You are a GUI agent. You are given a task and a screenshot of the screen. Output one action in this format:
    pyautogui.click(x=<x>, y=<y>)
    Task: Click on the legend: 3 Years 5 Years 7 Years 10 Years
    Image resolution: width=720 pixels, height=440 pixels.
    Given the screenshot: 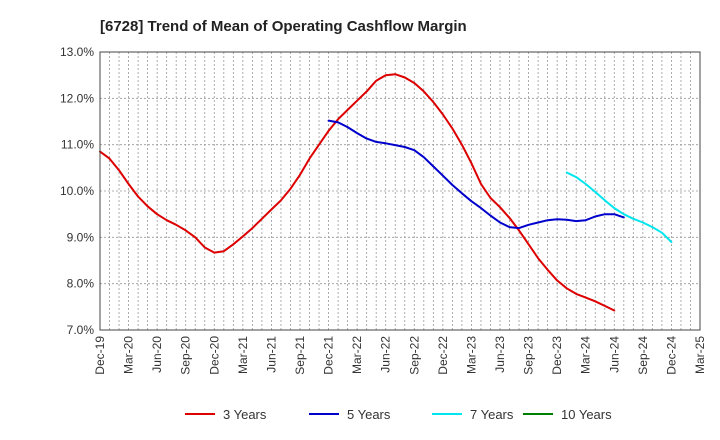 What is the action you would take?
    pyautogui.click(x=398, y=414)
    